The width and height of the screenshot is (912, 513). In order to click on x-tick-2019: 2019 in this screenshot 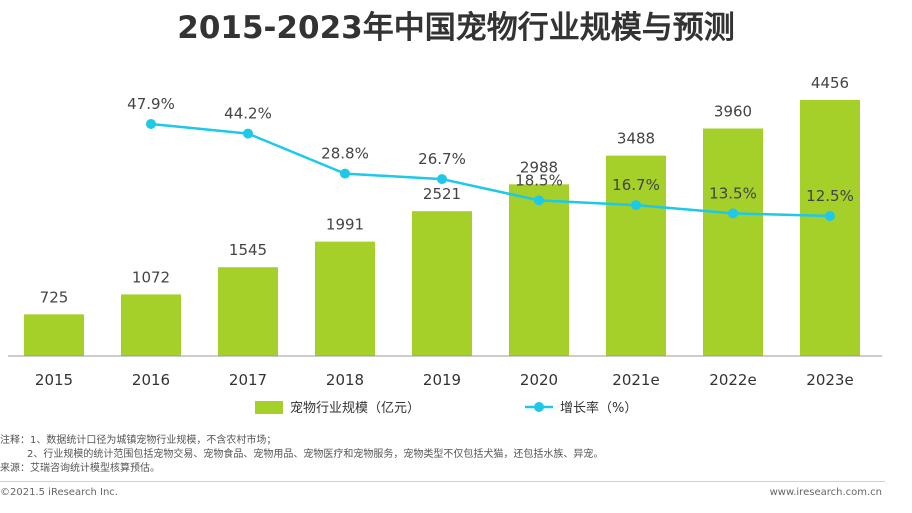, I will do `click(442, 380)`.